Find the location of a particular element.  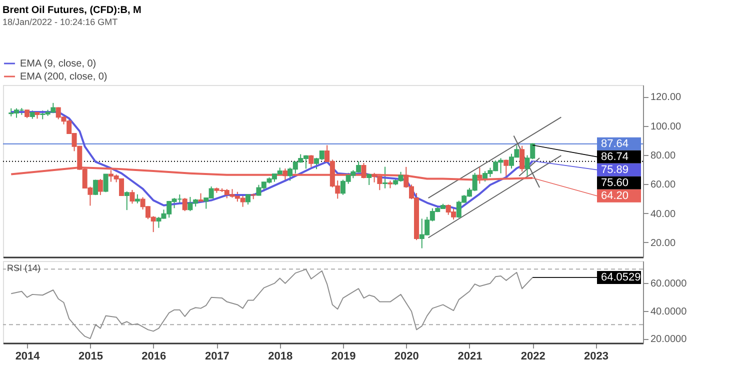

y-tick-label: 40.0000 is located at coordinates (669, 312).